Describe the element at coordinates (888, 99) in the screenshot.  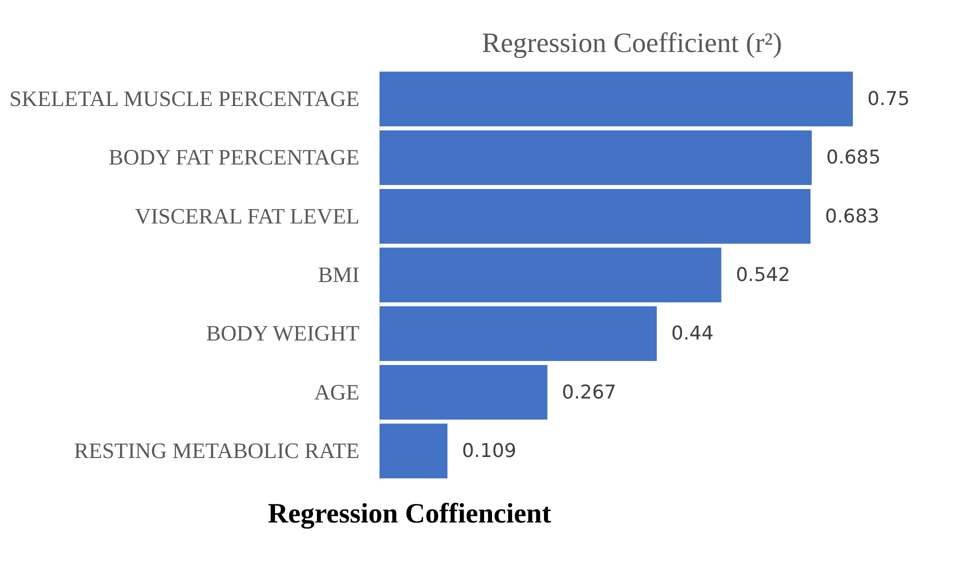
I see `data-label: 0.75` at that location.